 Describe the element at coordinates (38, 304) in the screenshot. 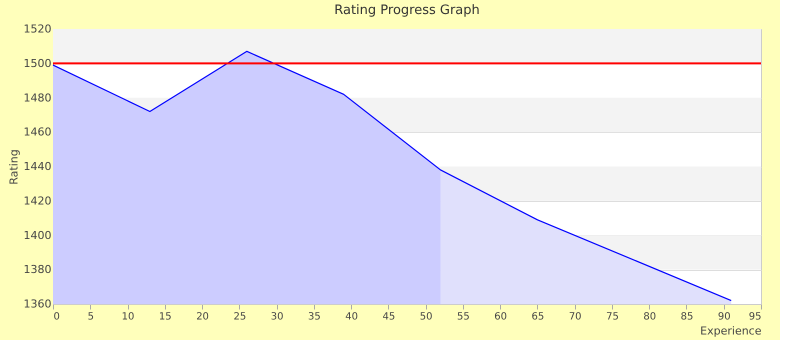

I see `y-tick-label: 1360` at that location.